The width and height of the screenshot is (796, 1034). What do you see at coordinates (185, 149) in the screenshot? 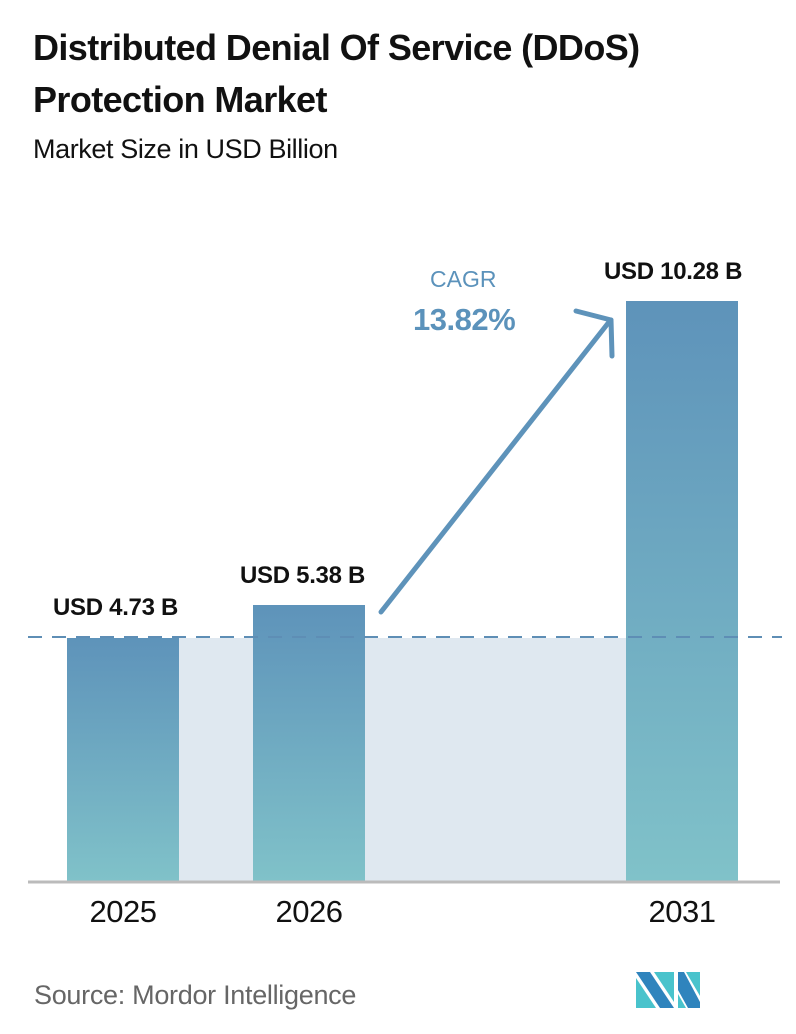
I see `chart-subtitle: Market Size in USD Billion` at bounding box center [185, 149].